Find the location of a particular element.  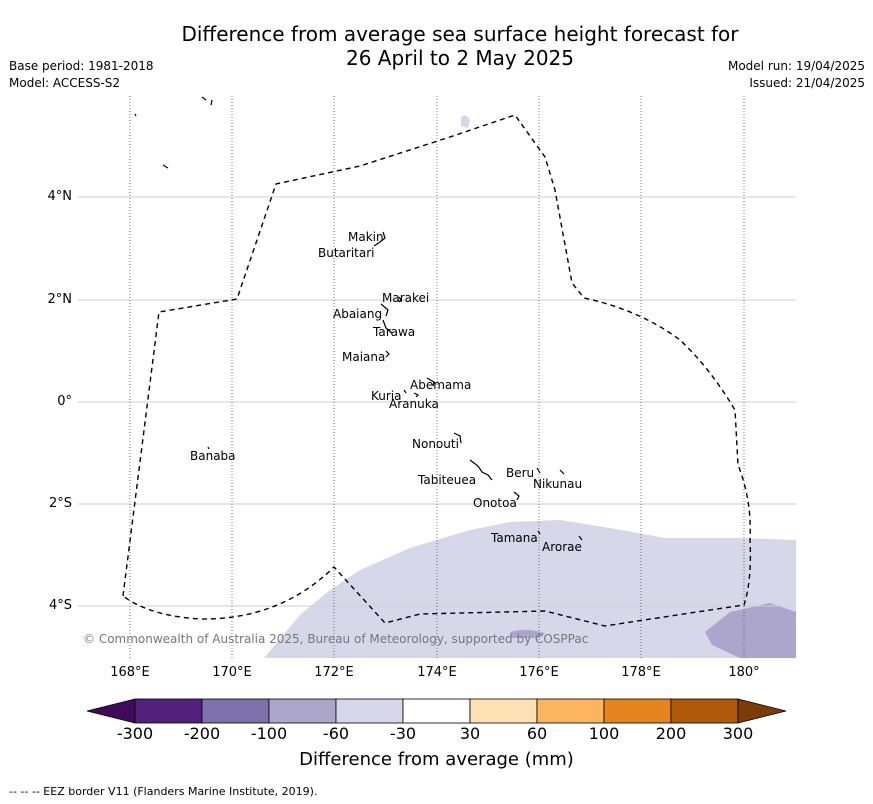

island-banaba is located at coordinates (208, 448).